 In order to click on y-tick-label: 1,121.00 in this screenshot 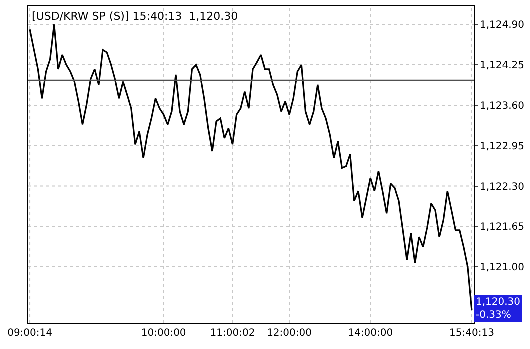, I will do `click(502, 268)`.